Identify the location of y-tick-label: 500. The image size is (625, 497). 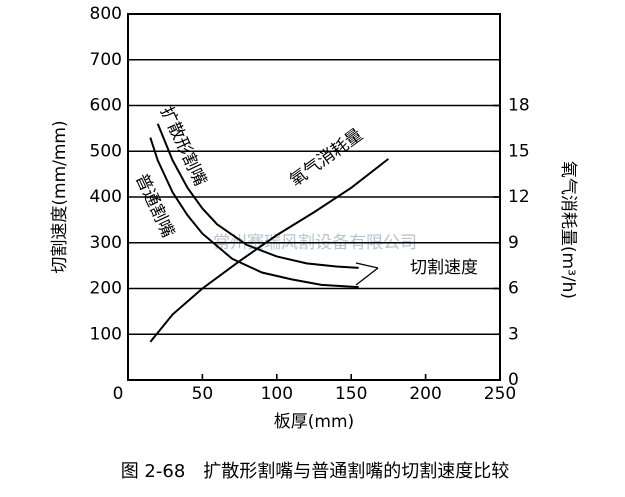
(106, 151).